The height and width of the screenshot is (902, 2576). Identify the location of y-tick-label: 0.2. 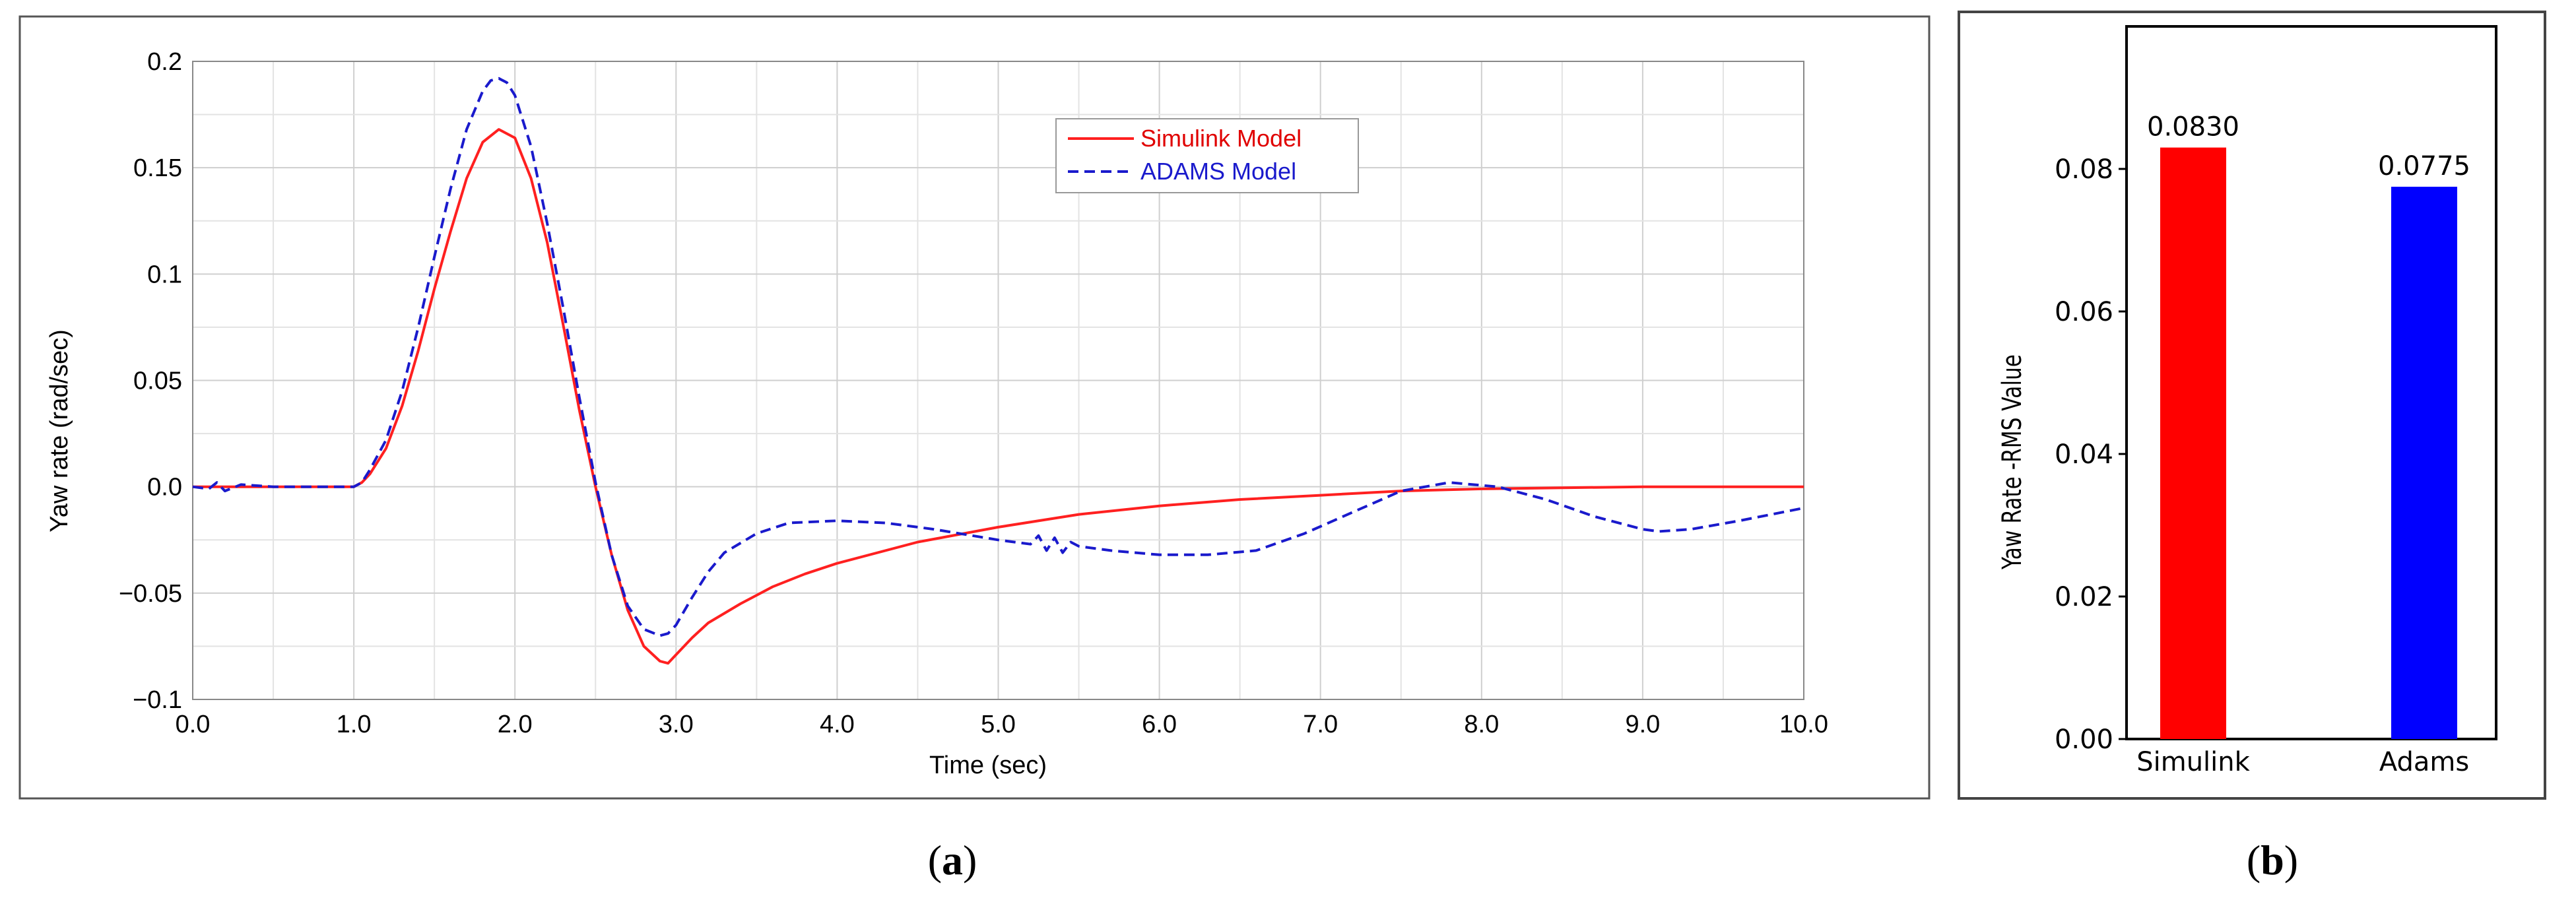
(164, 62).